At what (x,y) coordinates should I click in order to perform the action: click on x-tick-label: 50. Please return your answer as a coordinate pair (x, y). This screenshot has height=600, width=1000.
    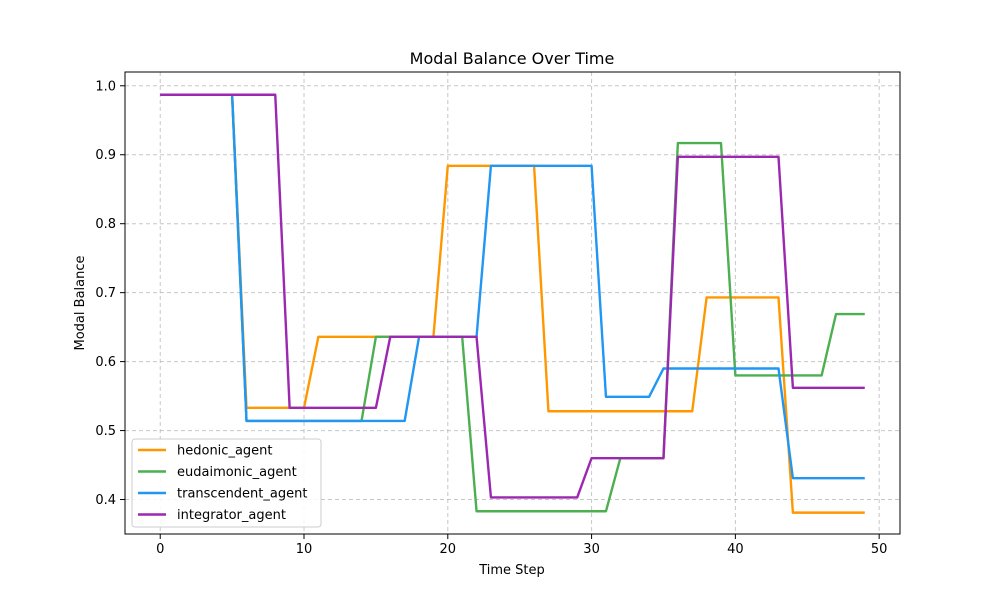
    Looking at the image, I should click on (879, 549).